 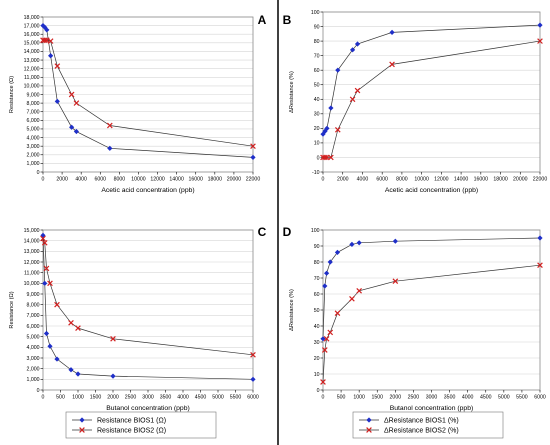 What do you see at coordinates (32, 18) in the screenshot?
I see `y-tick-label: 18,000` at bounding box center [32, 18].